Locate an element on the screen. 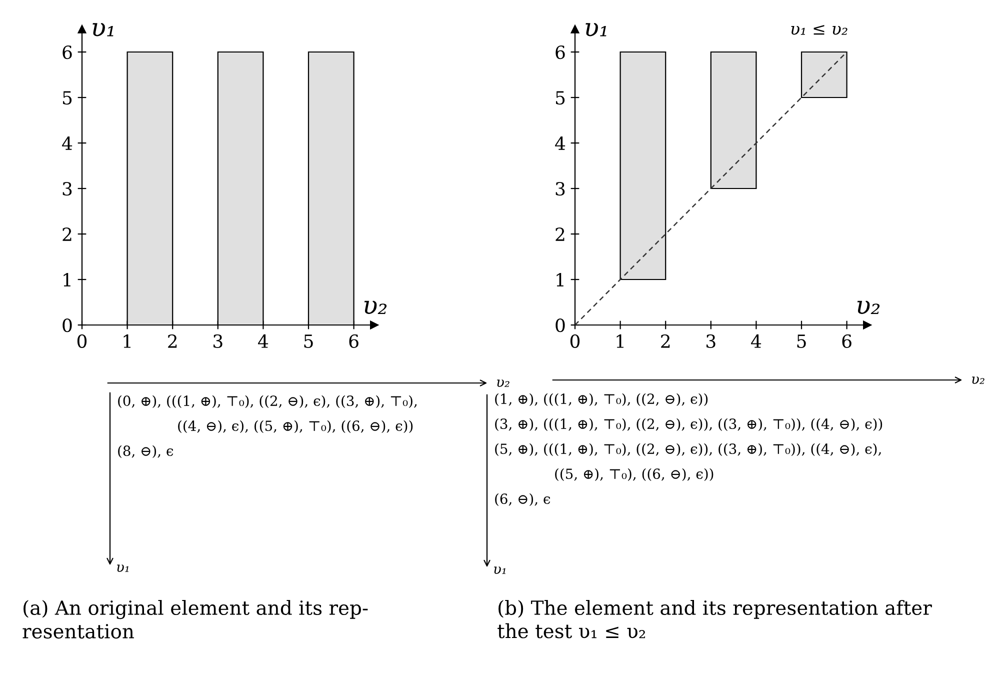 The width and height of the screenshot is (995, 676). text: (b) The element and its representation after the test υ₁ ≤ υ₂ is located at coordinates (715, 619).